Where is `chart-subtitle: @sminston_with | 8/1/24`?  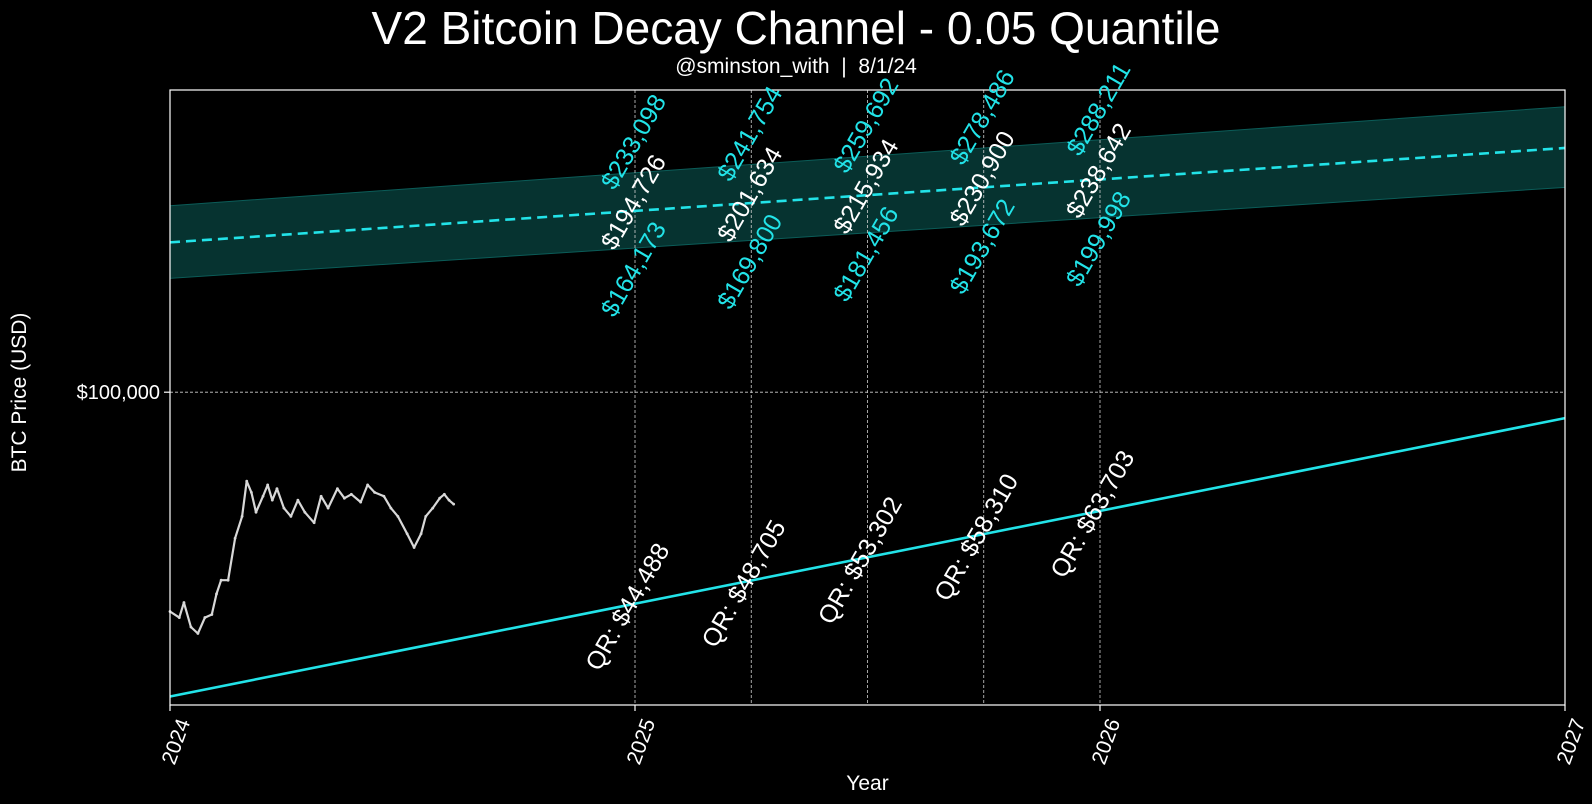
chart-subtitle: @sminston_with | 8/1/24 is located at coordinates (796, 66).